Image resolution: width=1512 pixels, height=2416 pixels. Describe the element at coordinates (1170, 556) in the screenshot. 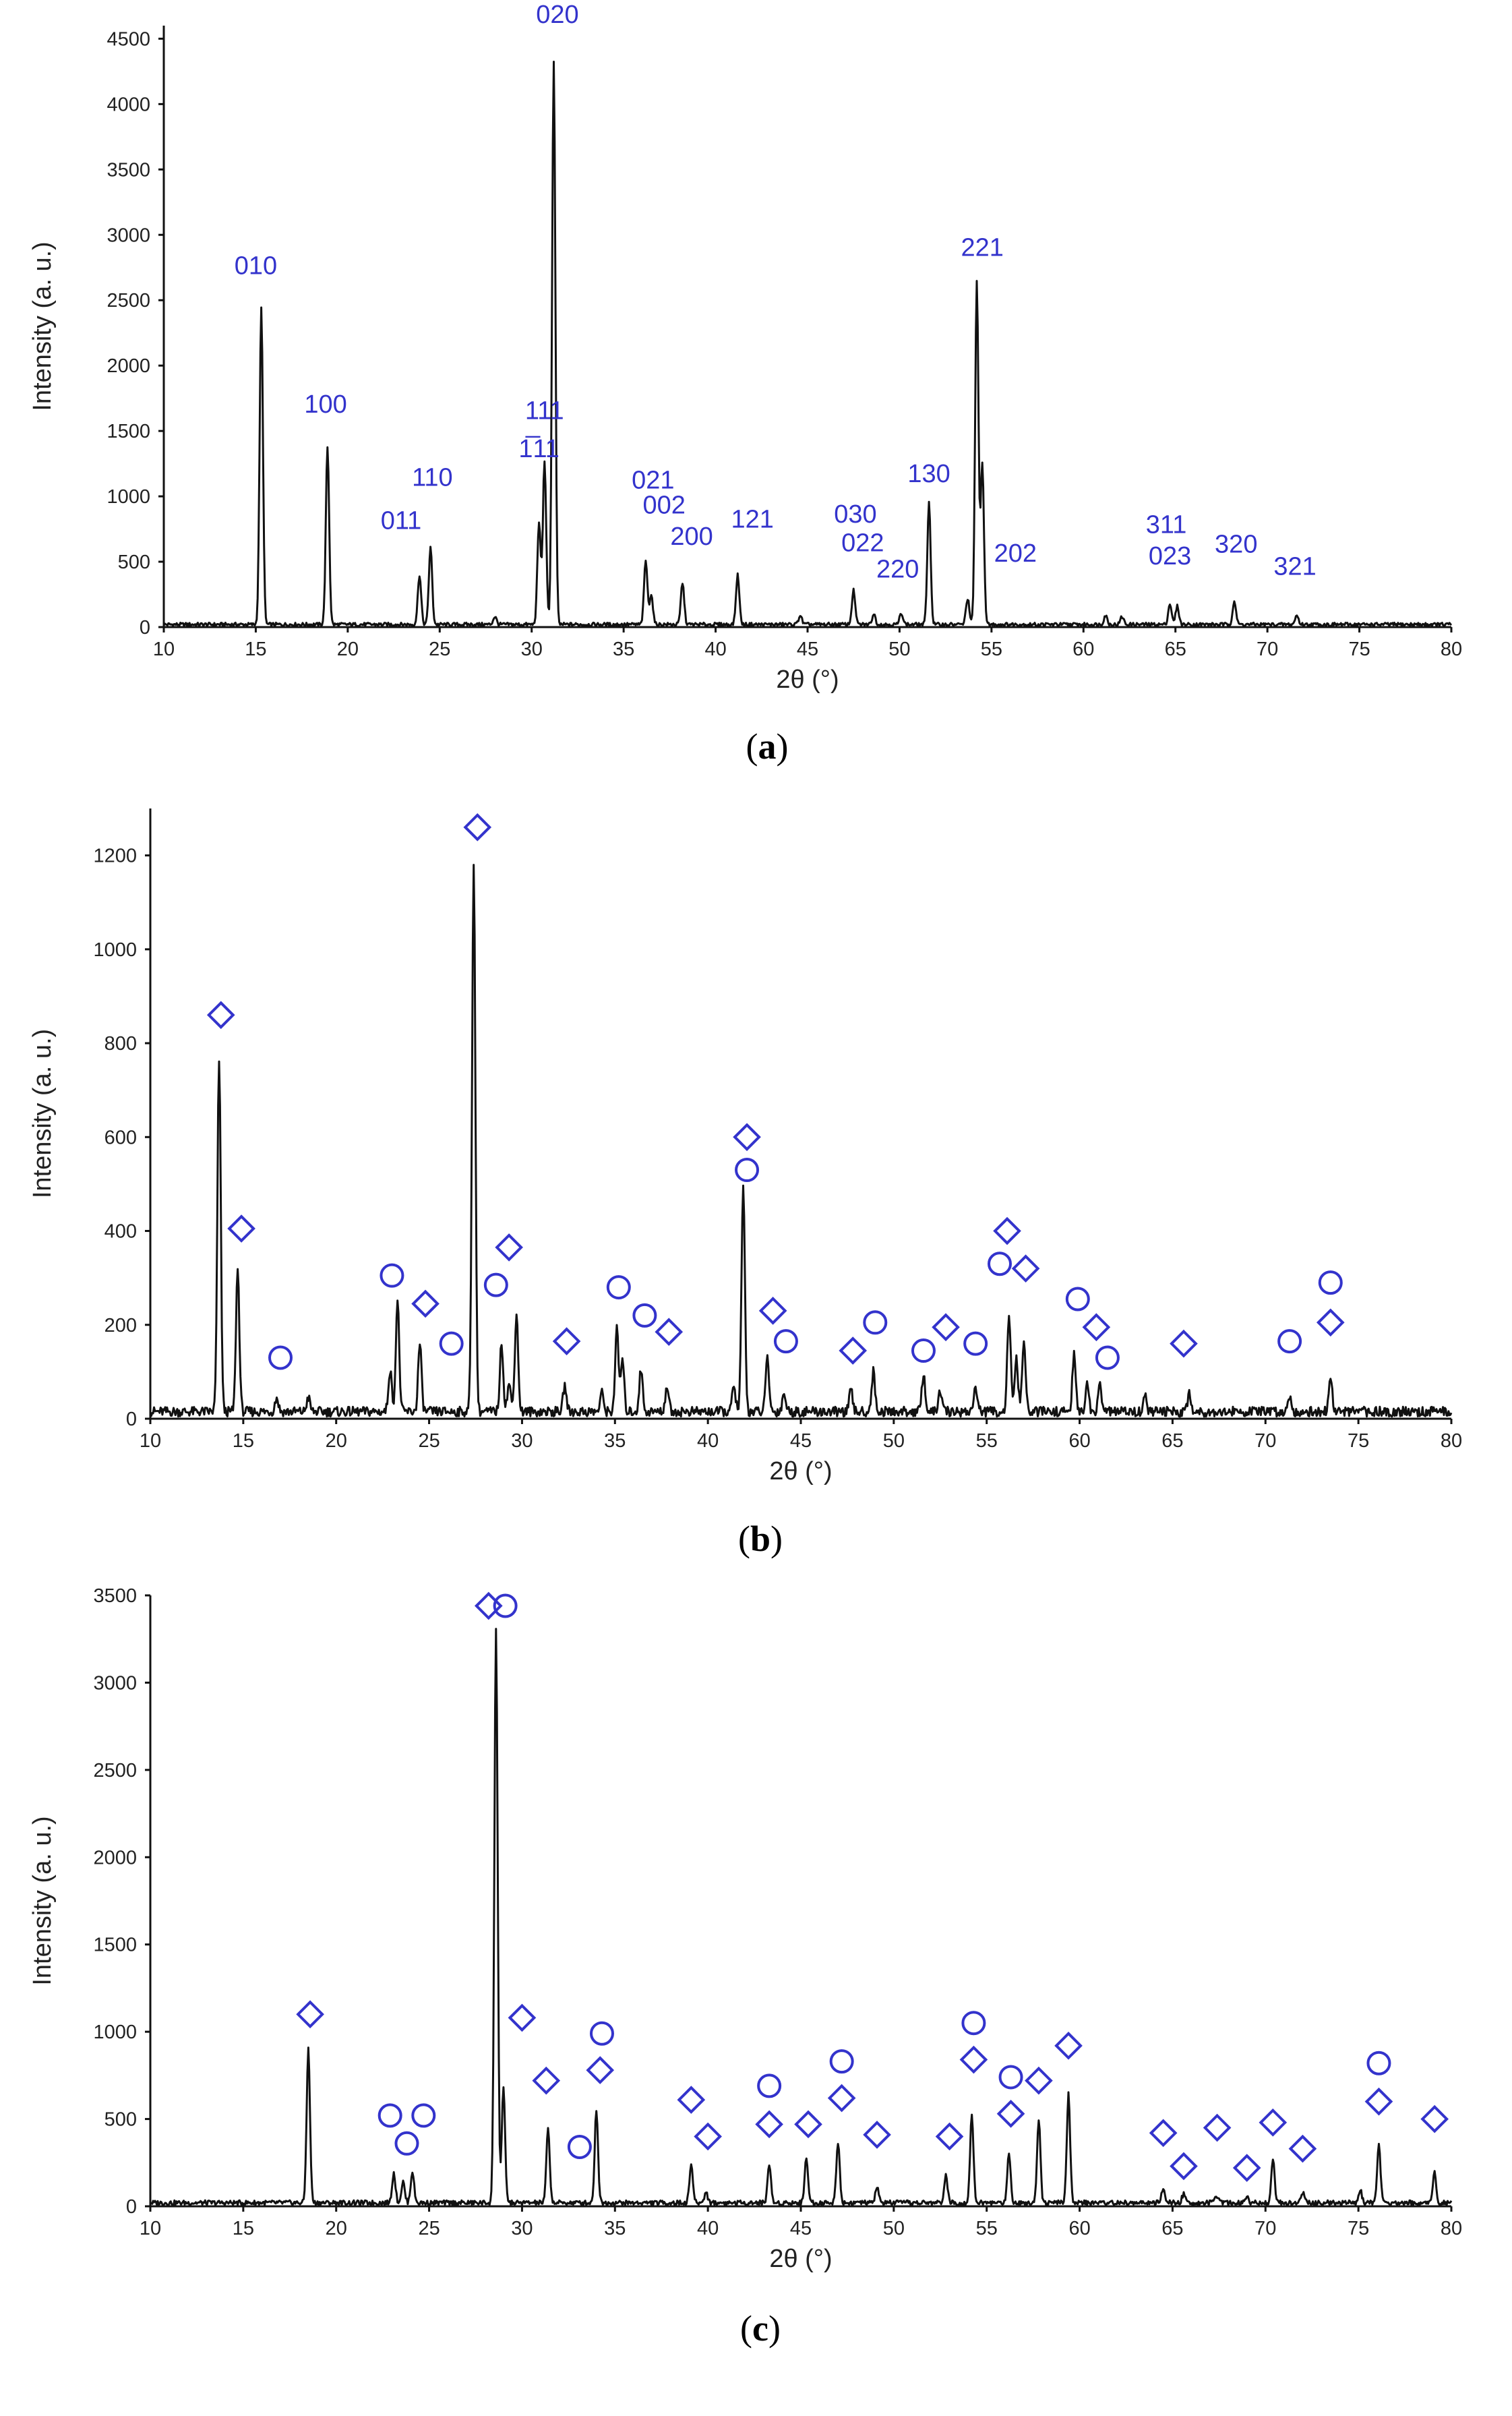

I see `hkl-label: 023` at that location.